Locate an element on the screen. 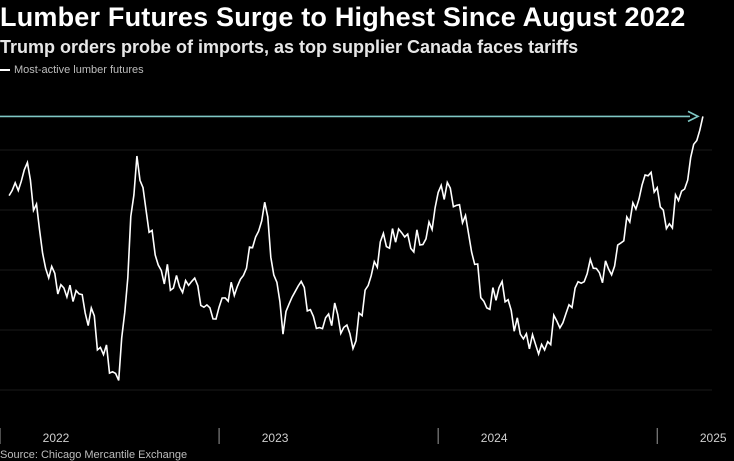  legend-swatch is located at coordinates (5, 70).